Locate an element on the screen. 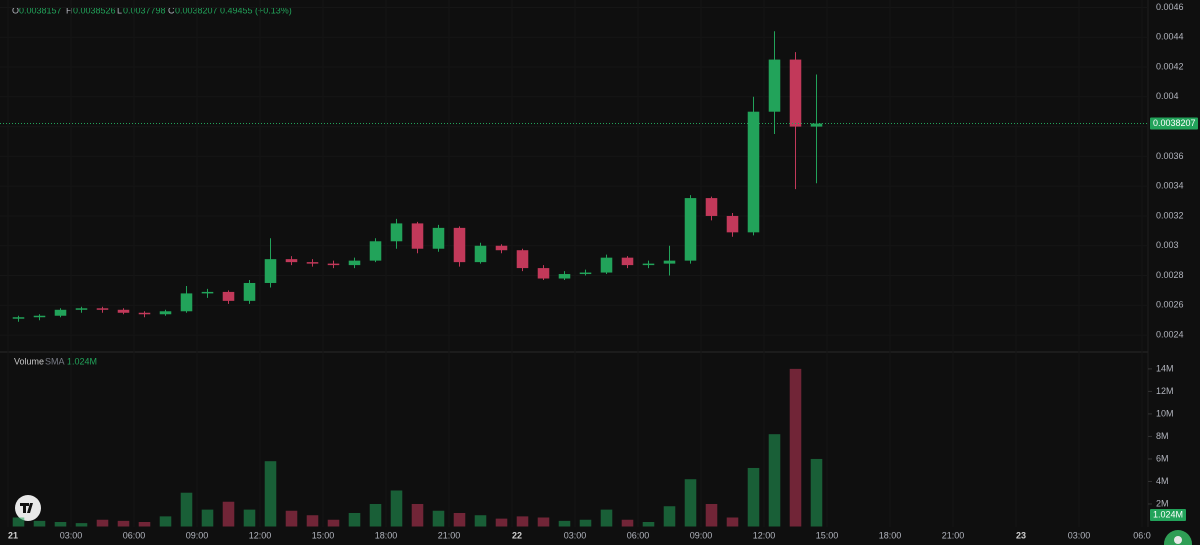 The width and height of the screenshot is (1200, 545). high-label: H is located at coordinates (69, 10).